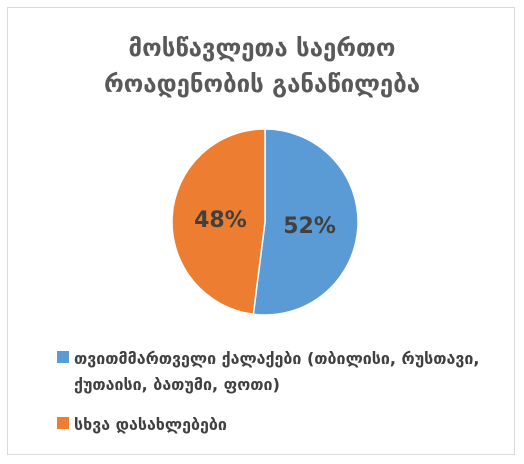 The height and width of the screenshot is (464, 524). I want to click on chart-title: მოსწავლეთა საერთო როადენობის განაწილება, so click(262, 66).